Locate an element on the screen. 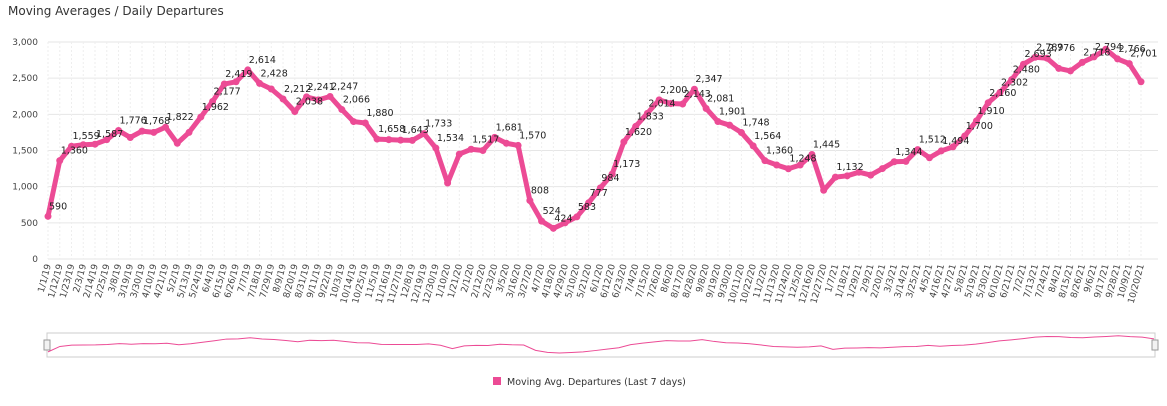 This screenshot has width=1167, height=406. data-label: 2,718 is located at coordinates (1096, 52).